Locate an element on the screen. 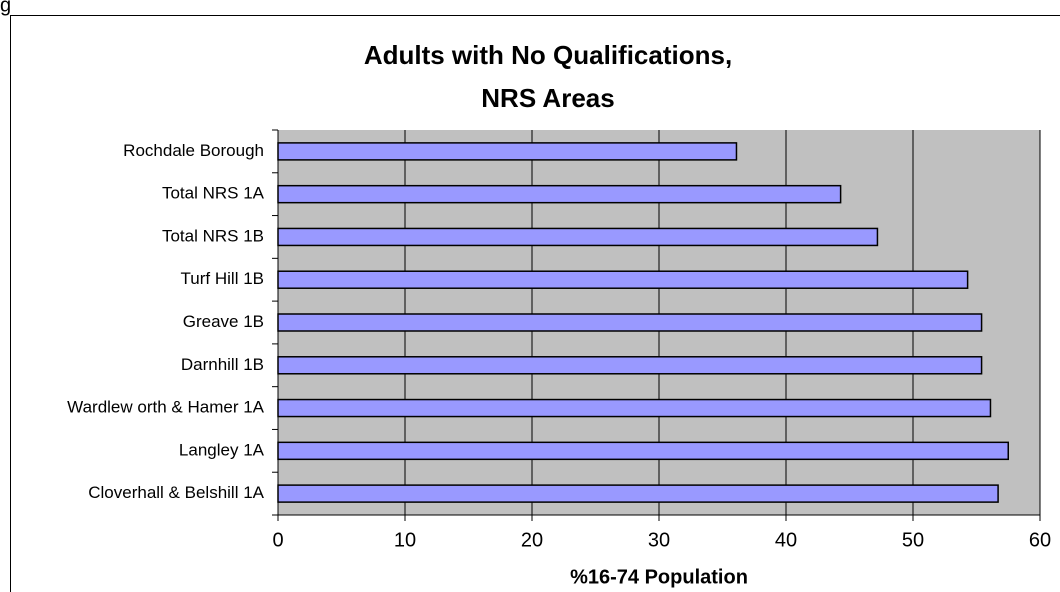 The height and width of the screenshot is (592, 1060). chart-title: Adults with No Qualifications, is located at coordinates (548, 55).